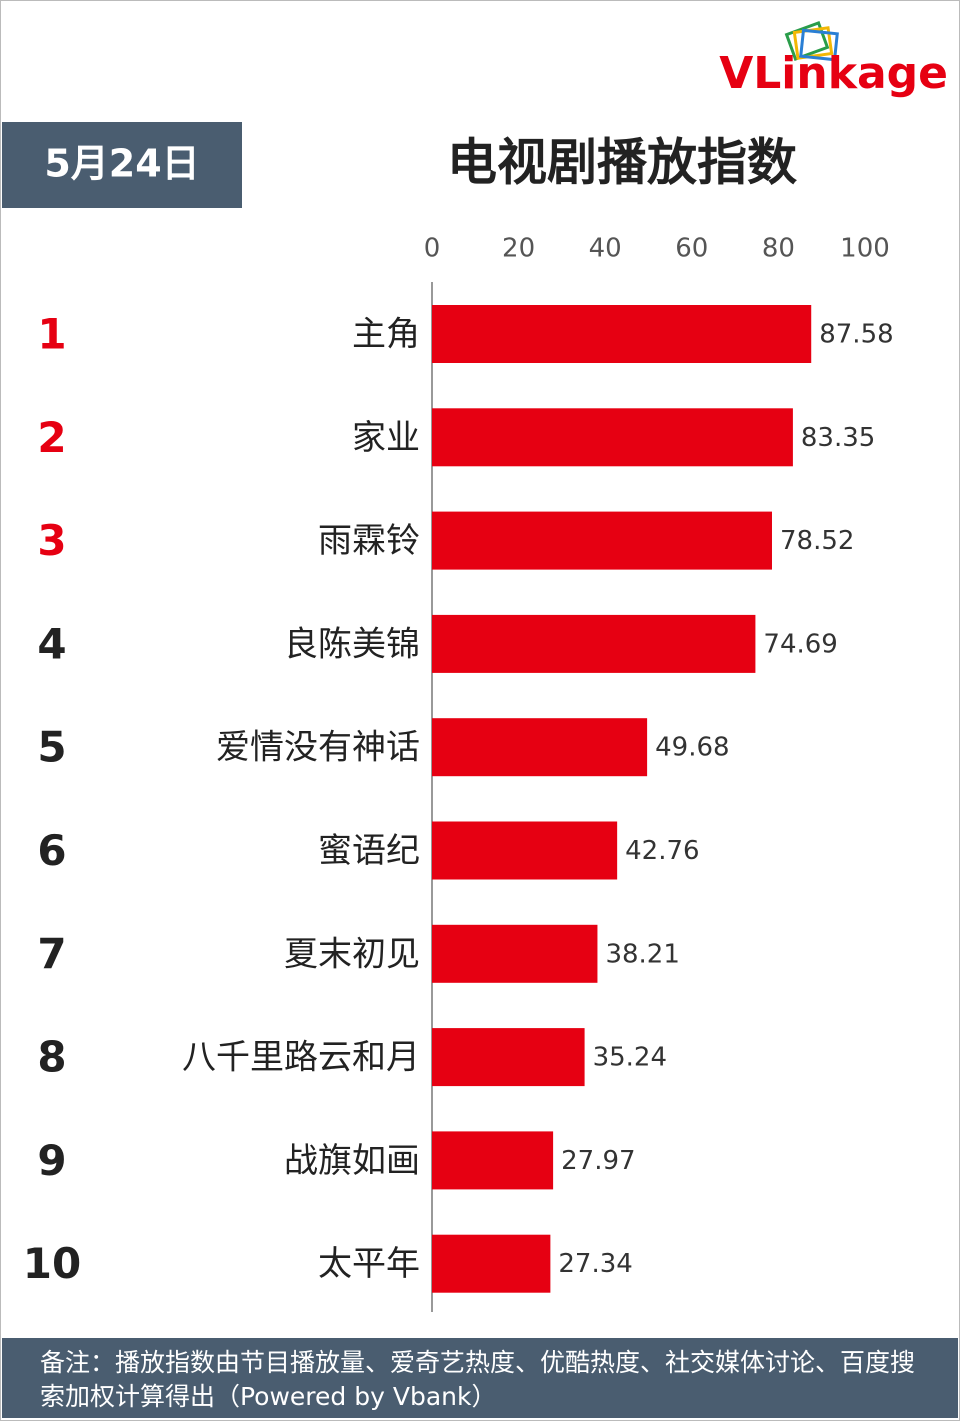  Describe the element at coordinates (642, 954) in the screenshot. I see `value-label: 38.21` at that location.